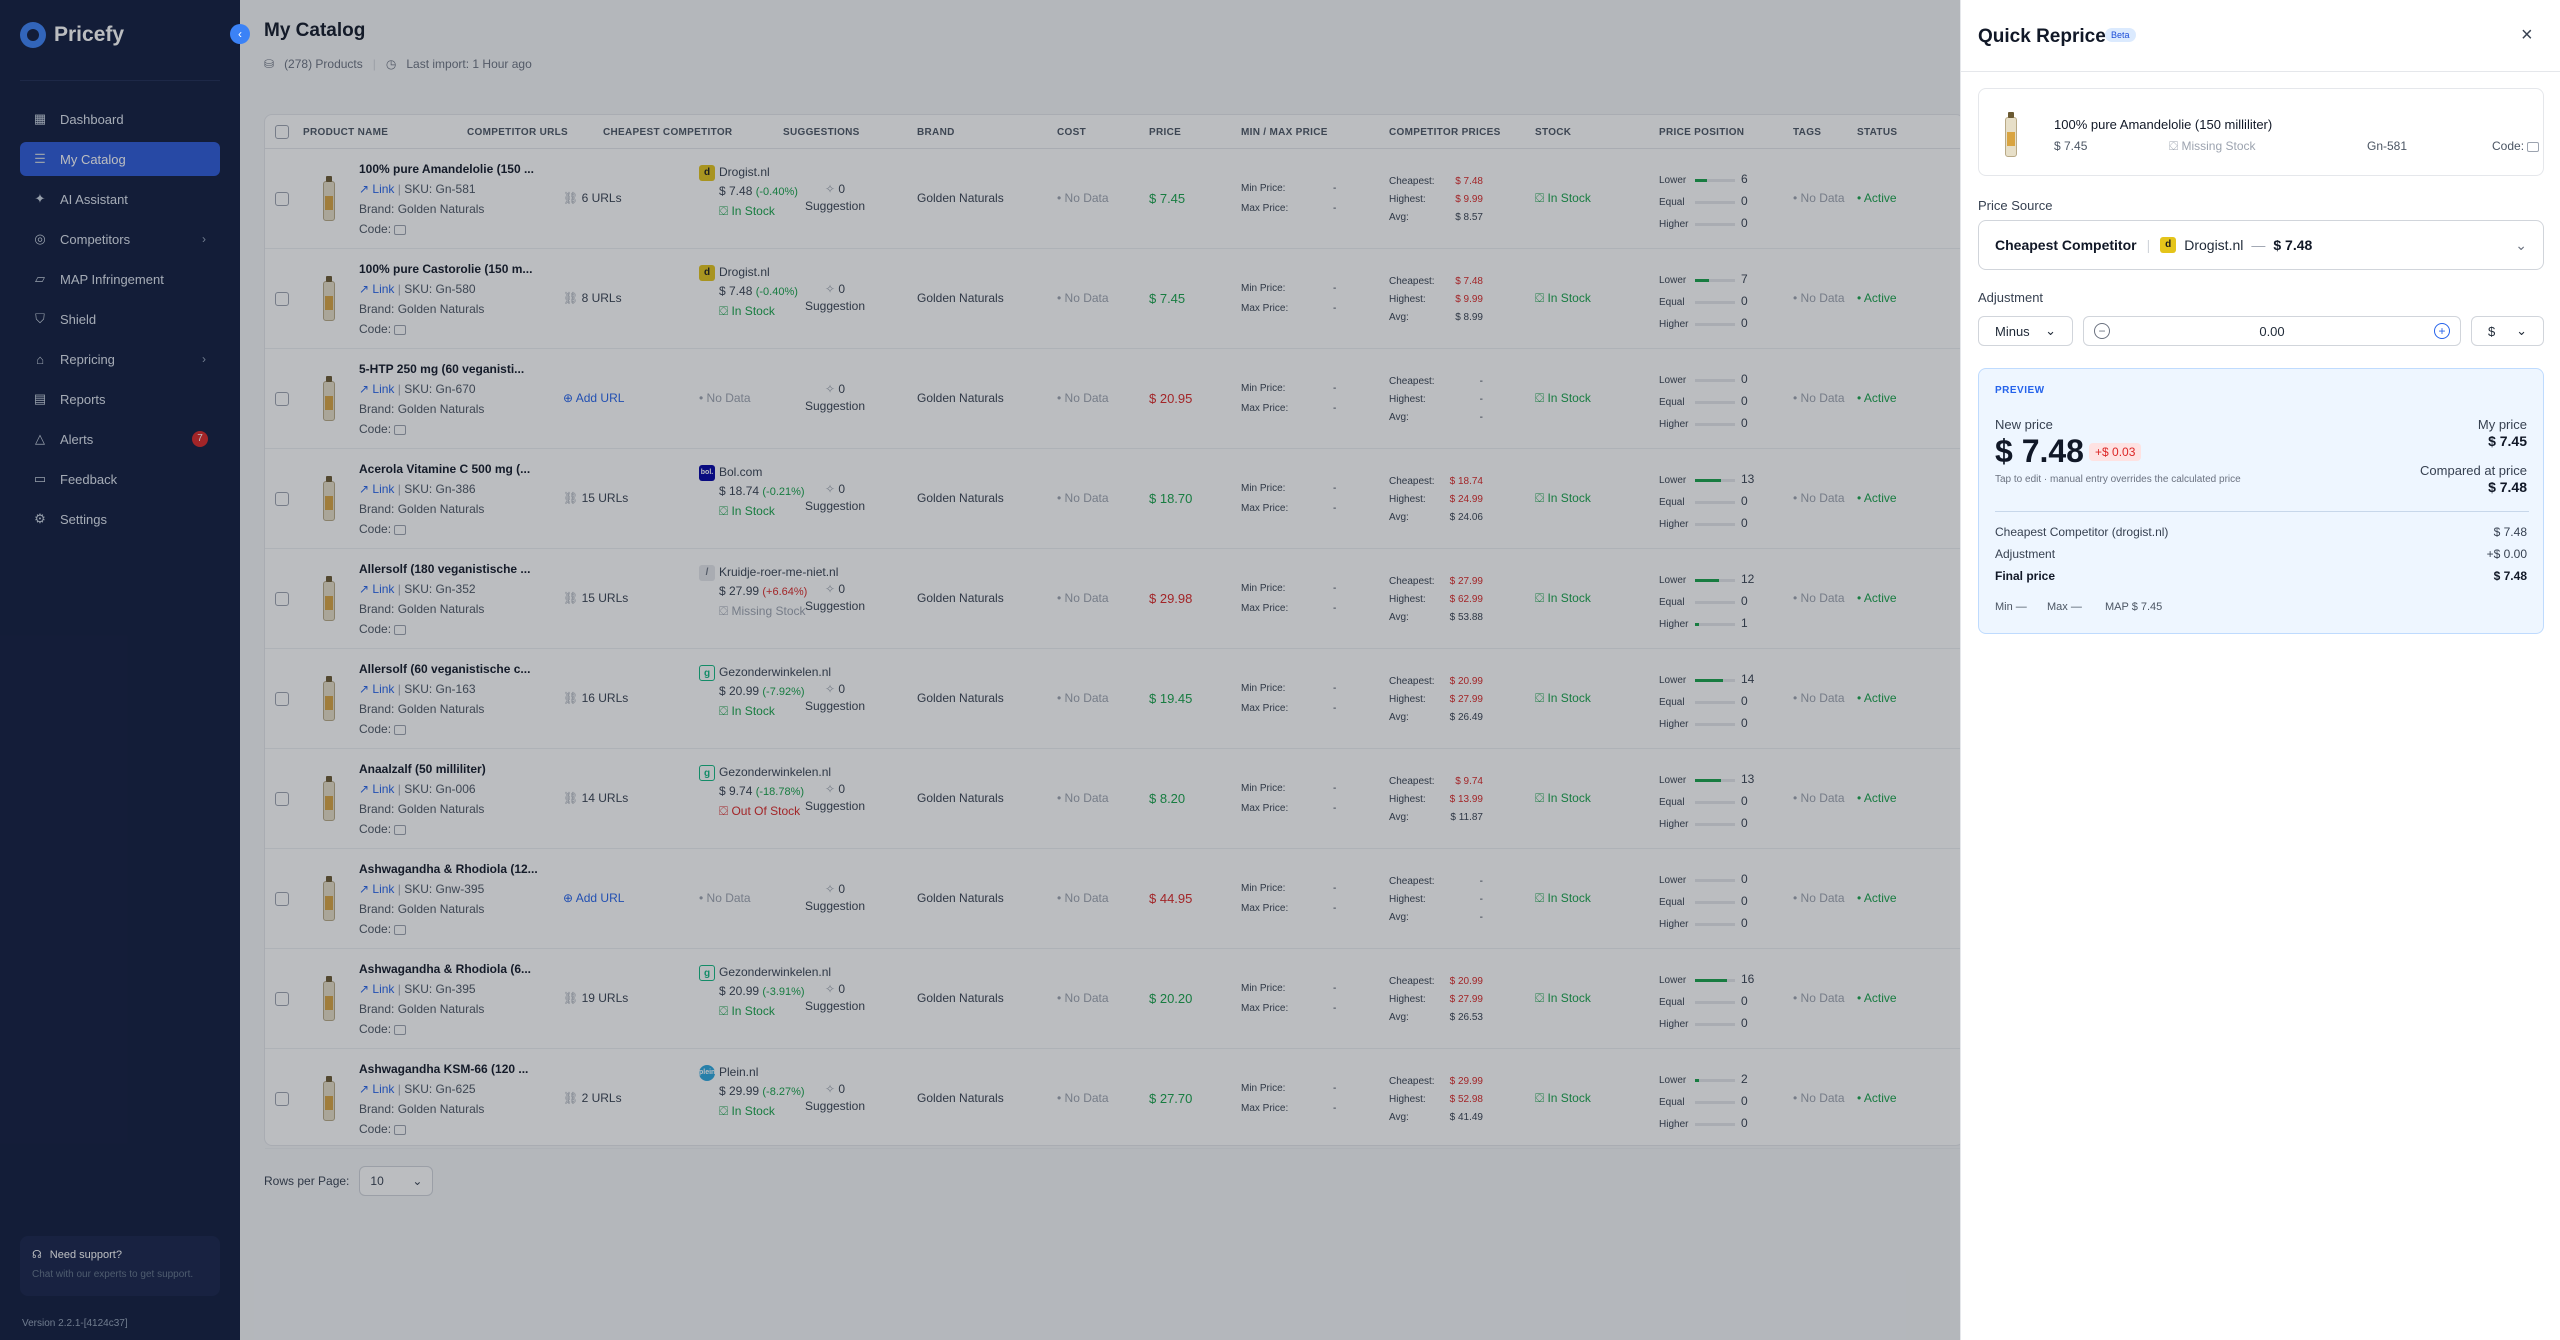 The width and height of the screenshot is (2560, 1340). I want to click on sidebar-item-ai-assistant: ✦ AI Assistant, so click(120, 199).